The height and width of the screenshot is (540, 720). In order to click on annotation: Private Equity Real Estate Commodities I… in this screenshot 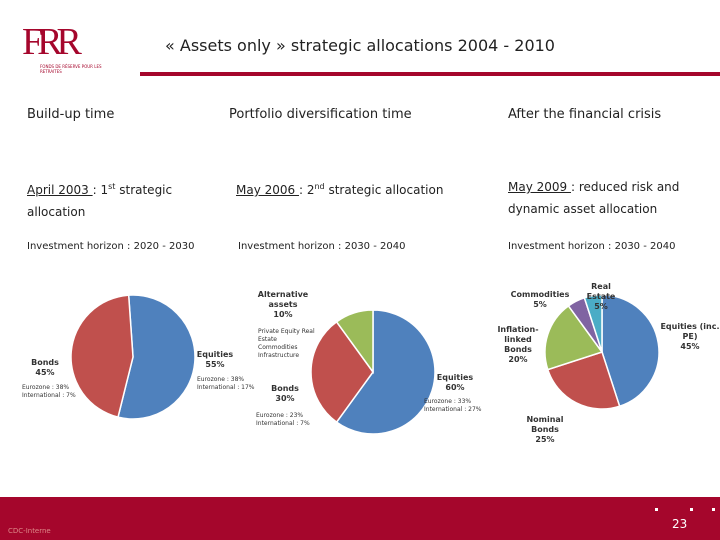, I will do `click(286, 343)`.